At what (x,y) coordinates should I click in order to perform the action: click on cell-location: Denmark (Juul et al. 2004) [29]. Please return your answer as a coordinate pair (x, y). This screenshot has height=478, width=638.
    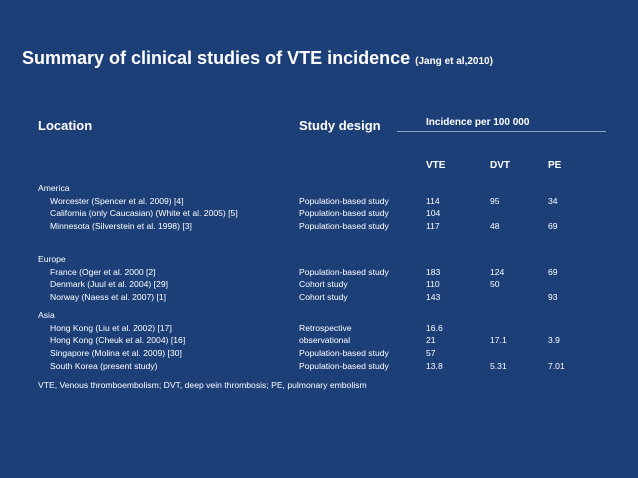
    Looking at the image, I should click on (109, 284).